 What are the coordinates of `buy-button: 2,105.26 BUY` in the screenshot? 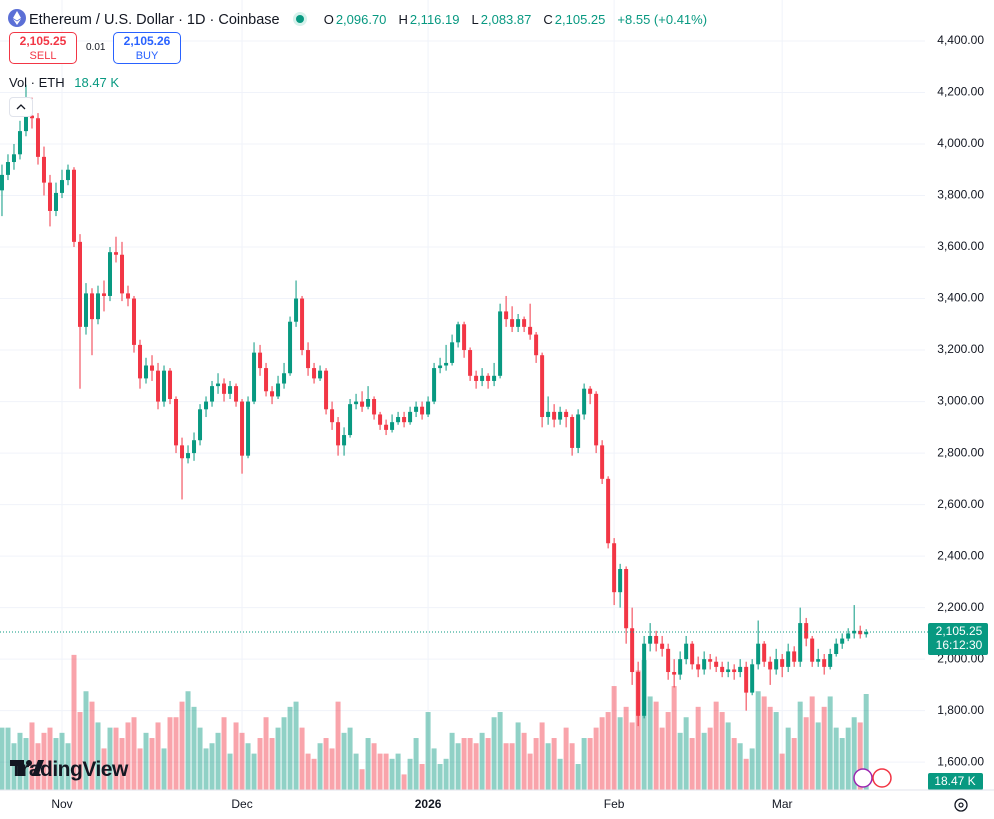 It's located at (147, 48).